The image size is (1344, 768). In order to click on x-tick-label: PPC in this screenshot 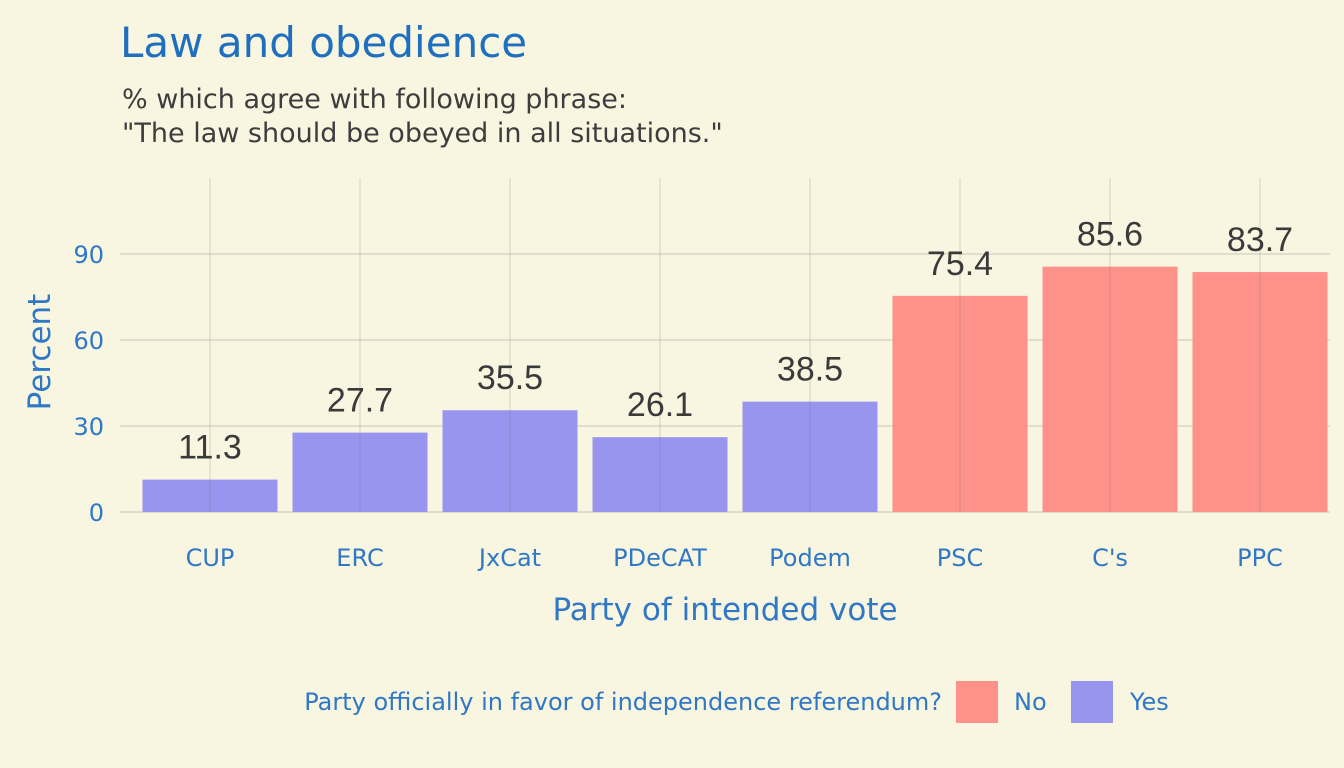, I will do `click(1260, 558)`.